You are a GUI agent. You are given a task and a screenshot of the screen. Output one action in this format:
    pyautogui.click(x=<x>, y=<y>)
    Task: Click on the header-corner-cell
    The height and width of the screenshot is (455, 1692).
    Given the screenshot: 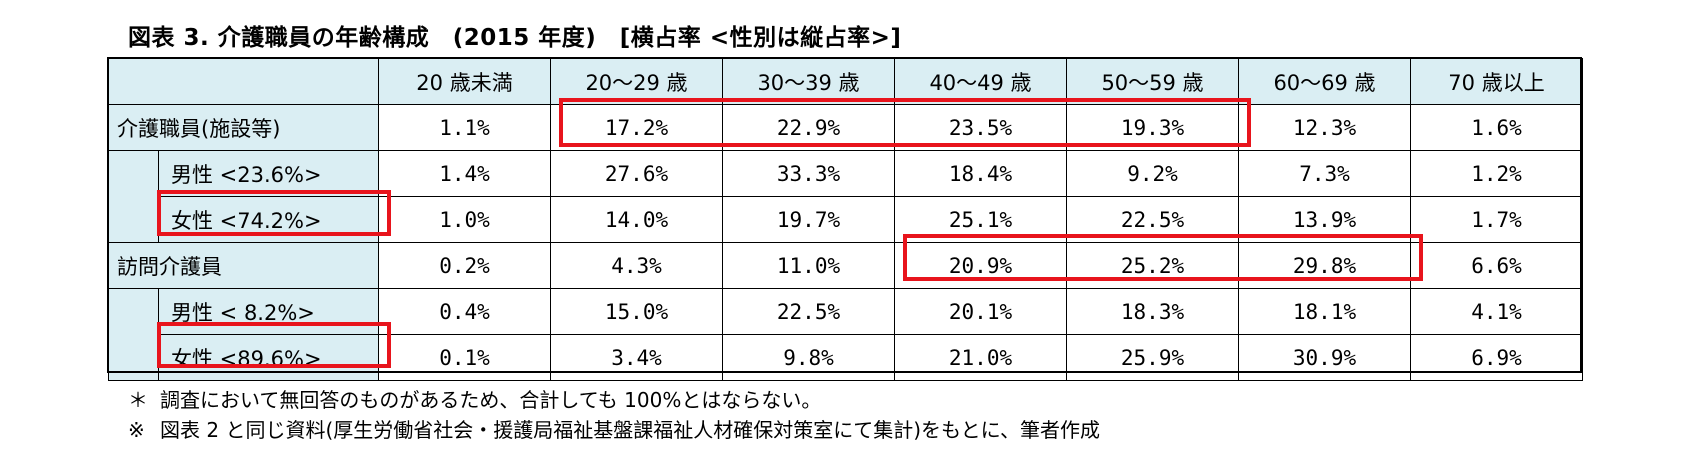 What is the action you would take?
    pyautogui.click(x=243, y=81)
    